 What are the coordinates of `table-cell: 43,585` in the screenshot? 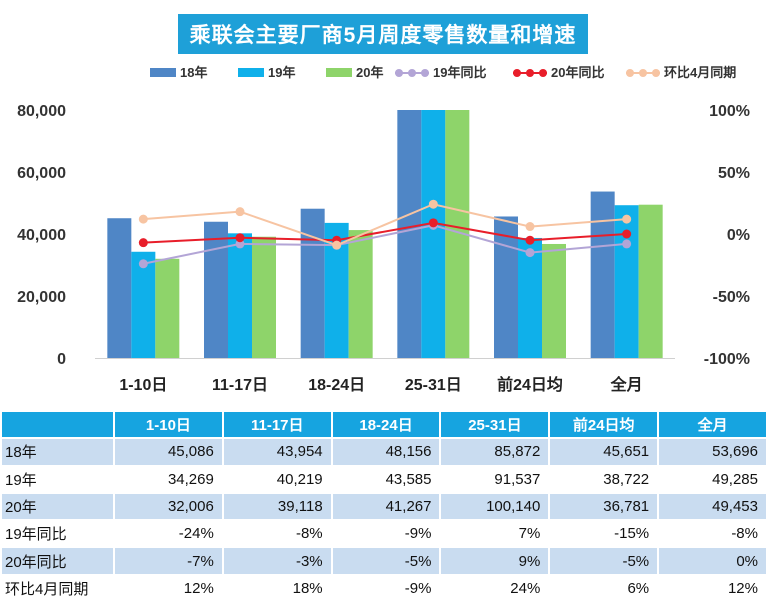 It's located at (386, 479).